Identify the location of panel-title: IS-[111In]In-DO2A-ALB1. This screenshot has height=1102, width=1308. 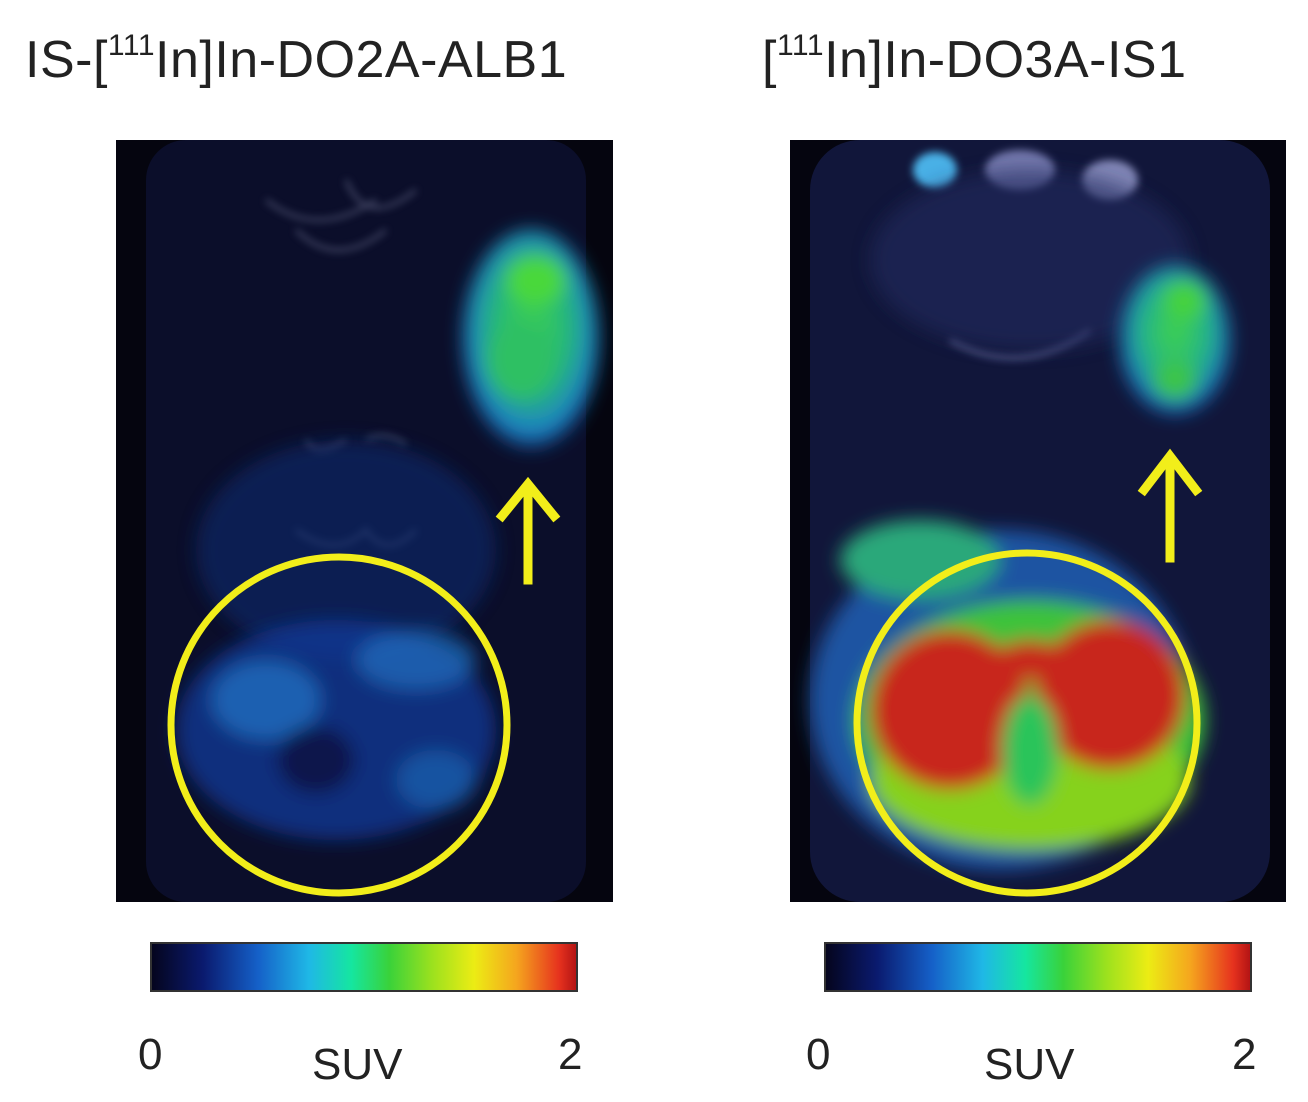
(296, 59).